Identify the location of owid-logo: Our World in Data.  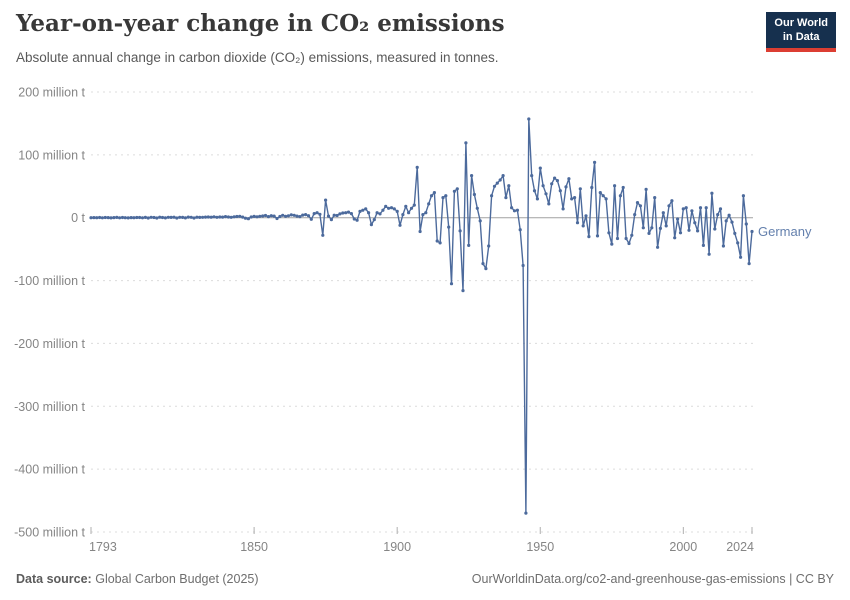
(801, 32).